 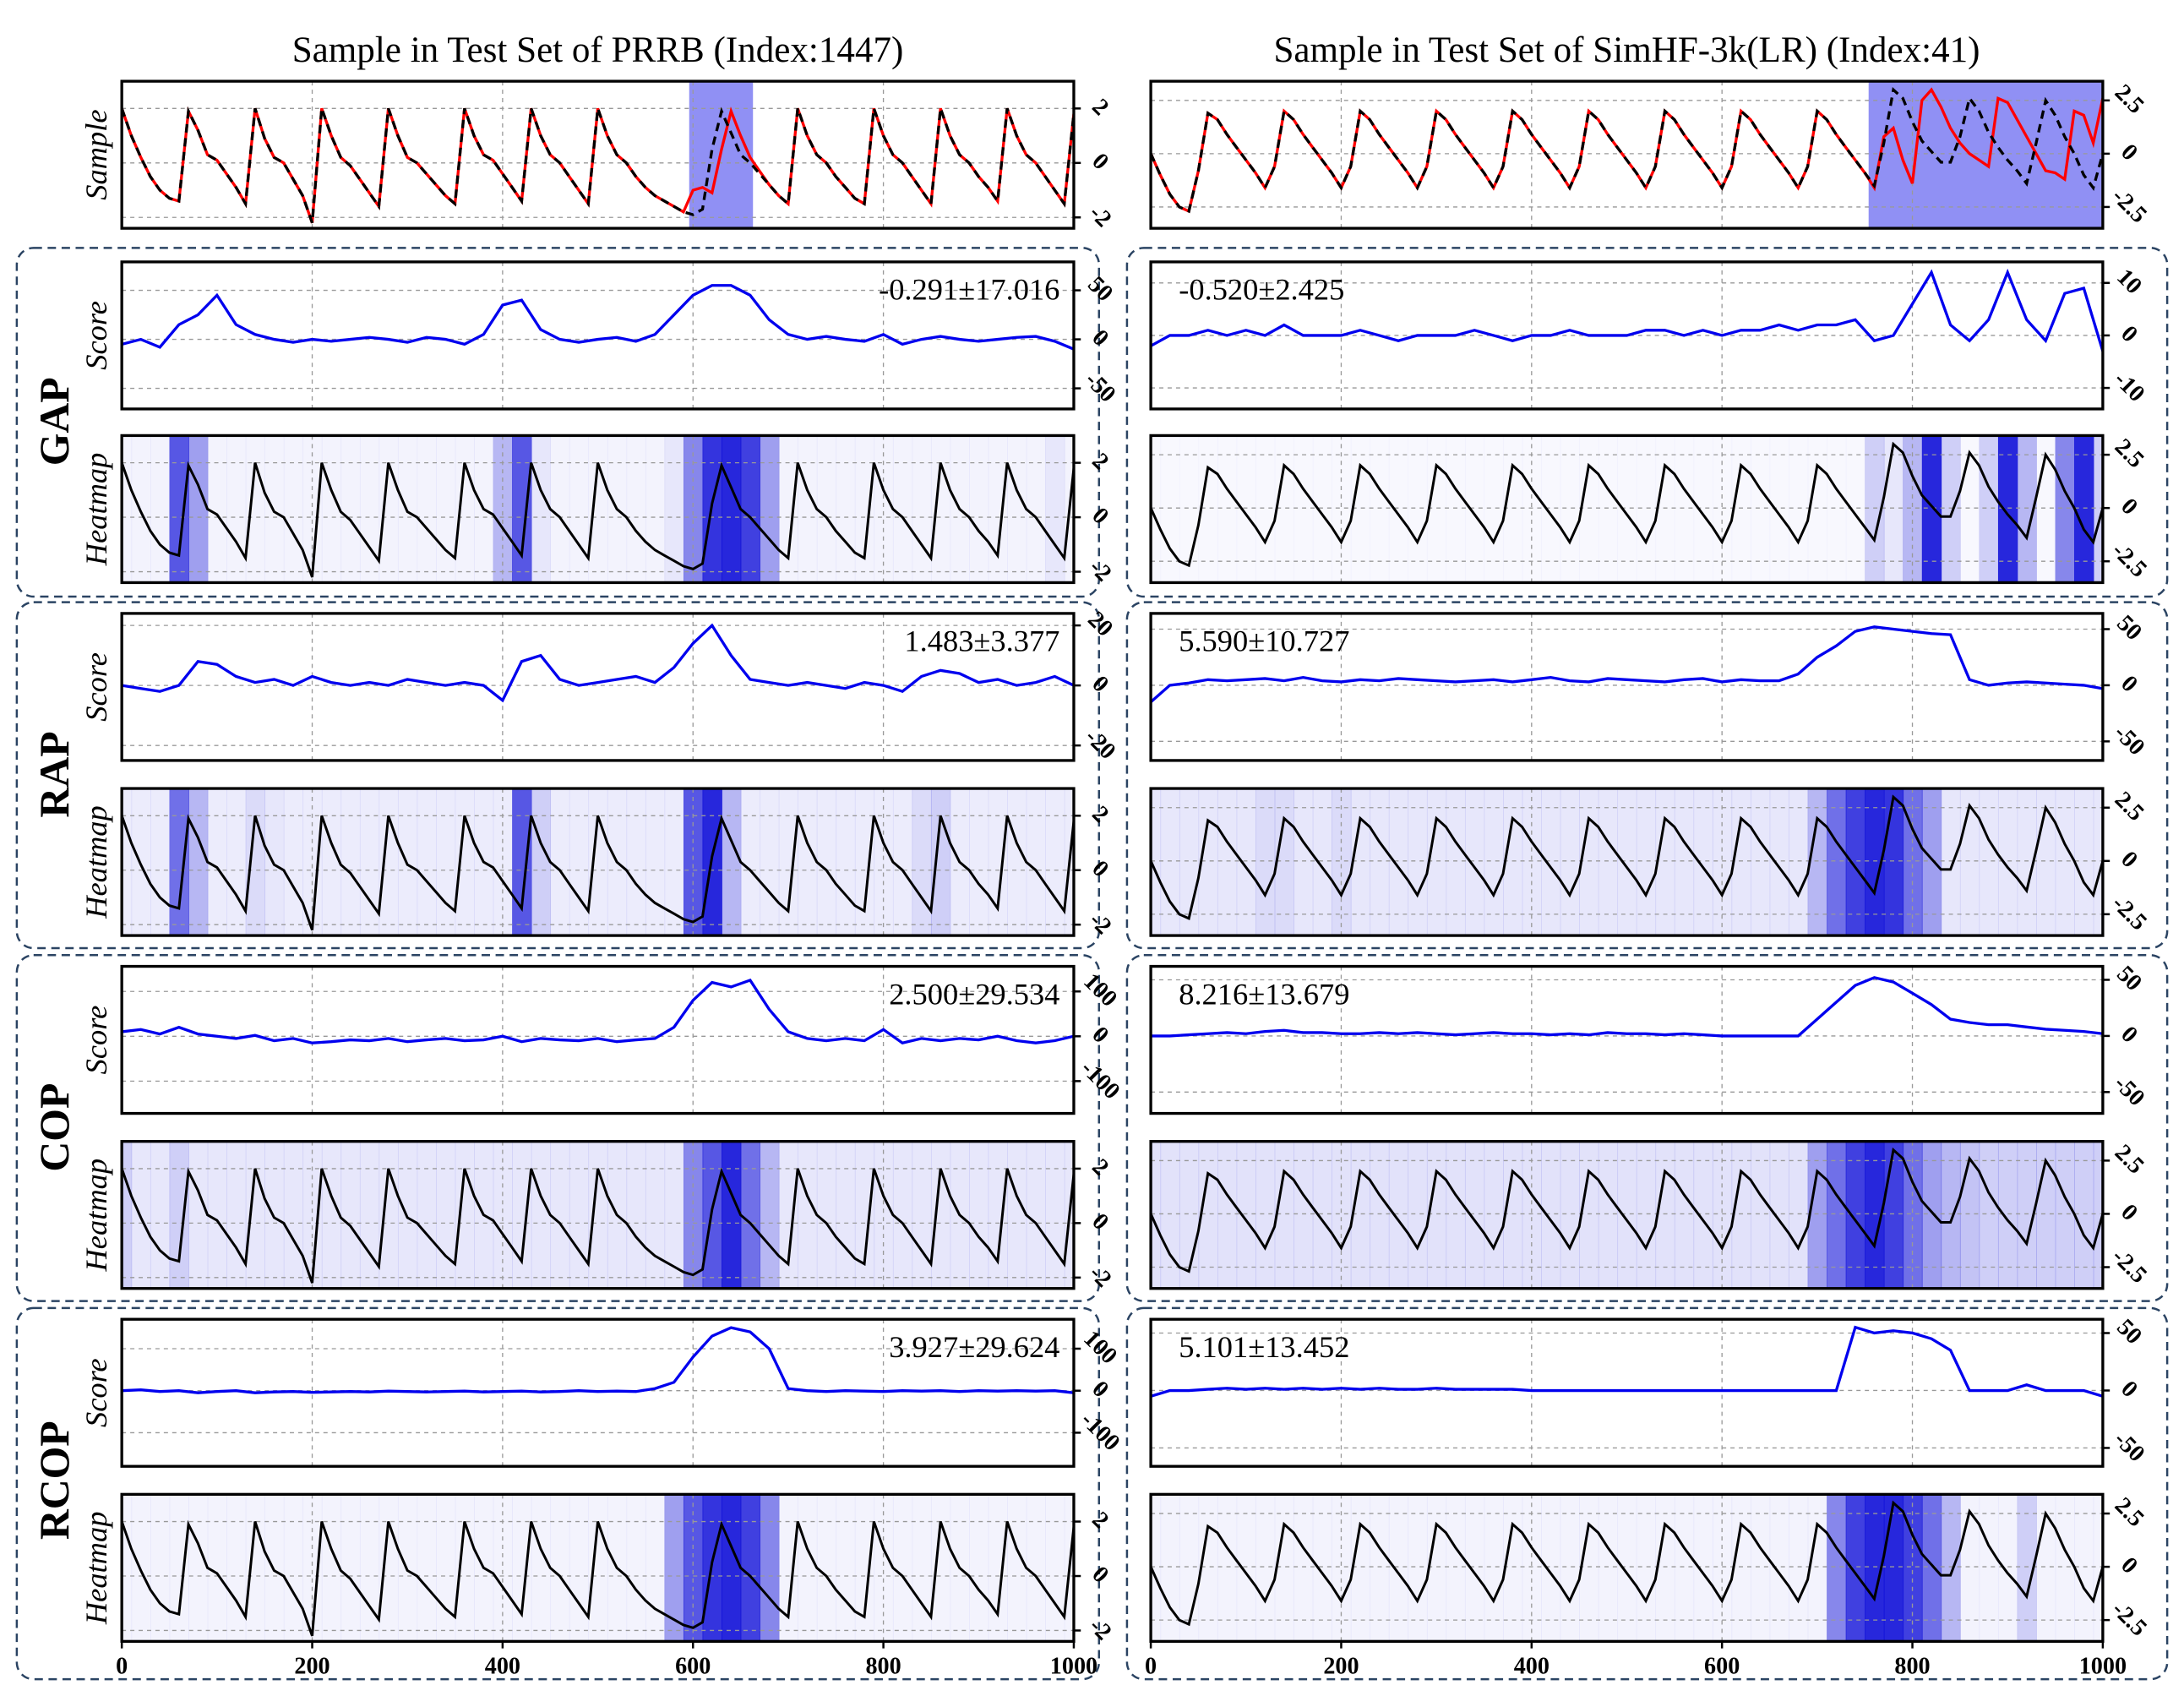 I want to click on y-tick-label: 10, so click(x=2129, y=281).